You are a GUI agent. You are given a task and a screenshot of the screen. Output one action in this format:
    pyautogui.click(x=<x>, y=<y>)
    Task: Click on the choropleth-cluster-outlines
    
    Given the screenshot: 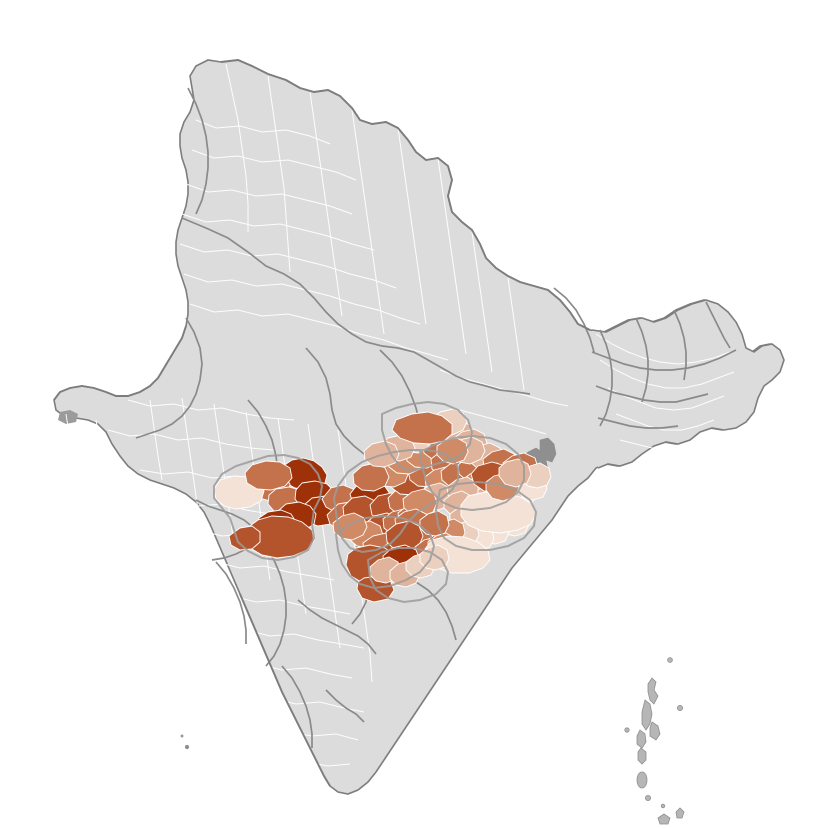 What is the action you would take?
    pyautogui.click(x=375, y=502)
    